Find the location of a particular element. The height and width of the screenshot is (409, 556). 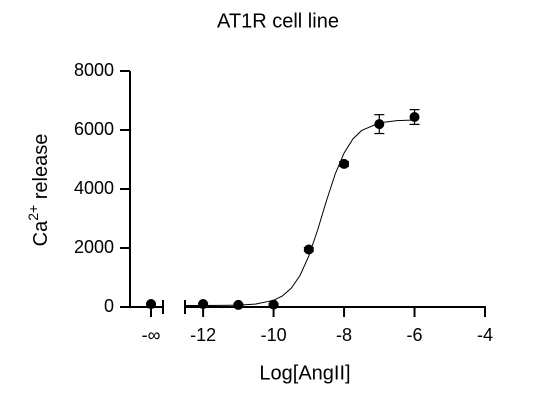

chart-title: AT1R cell line is located at coordinates (278, 21).